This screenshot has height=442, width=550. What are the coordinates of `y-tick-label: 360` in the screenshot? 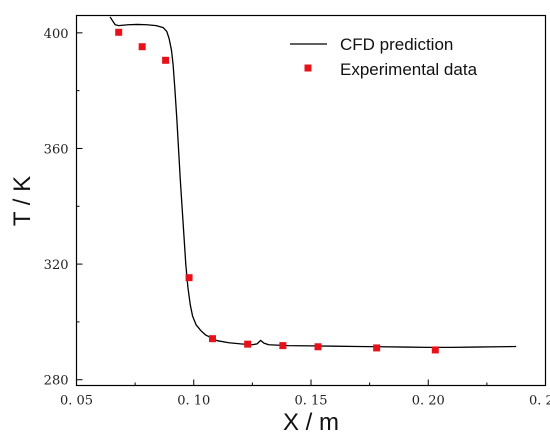 It's located at (56, 149).